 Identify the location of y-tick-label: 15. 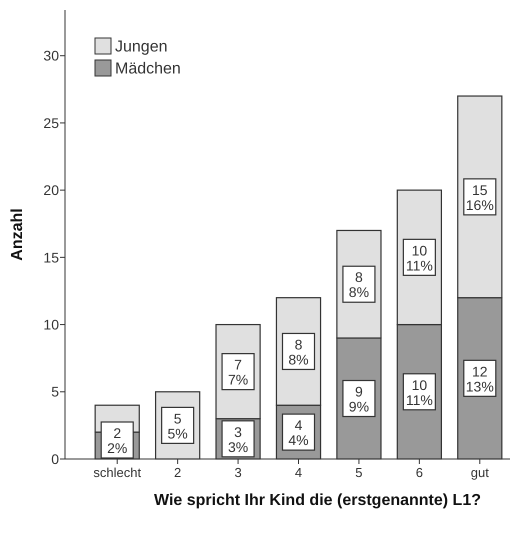
(51, 257).